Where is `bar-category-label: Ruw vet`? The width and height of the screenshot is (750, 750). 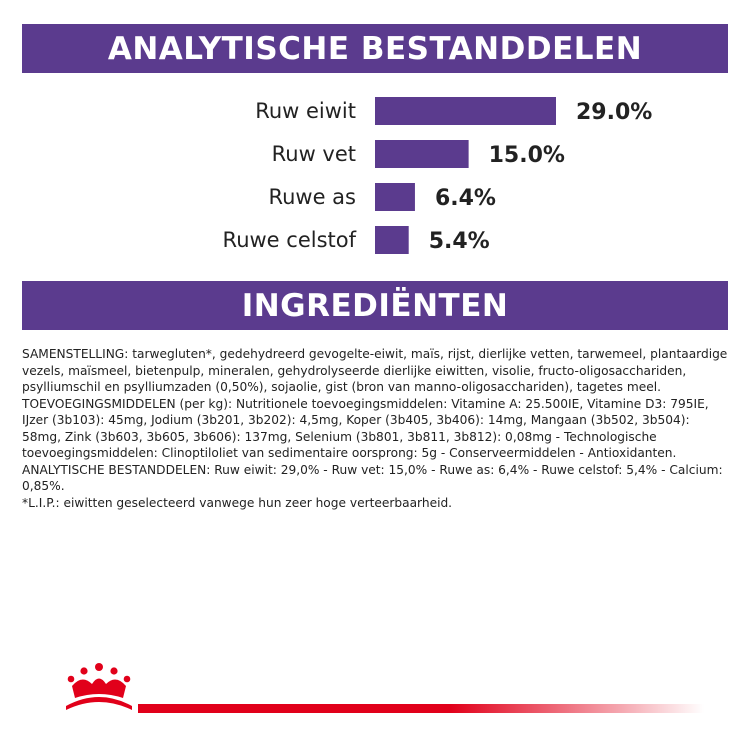
bar-category-label: Ruw vet is located at coordinates (314, 154).